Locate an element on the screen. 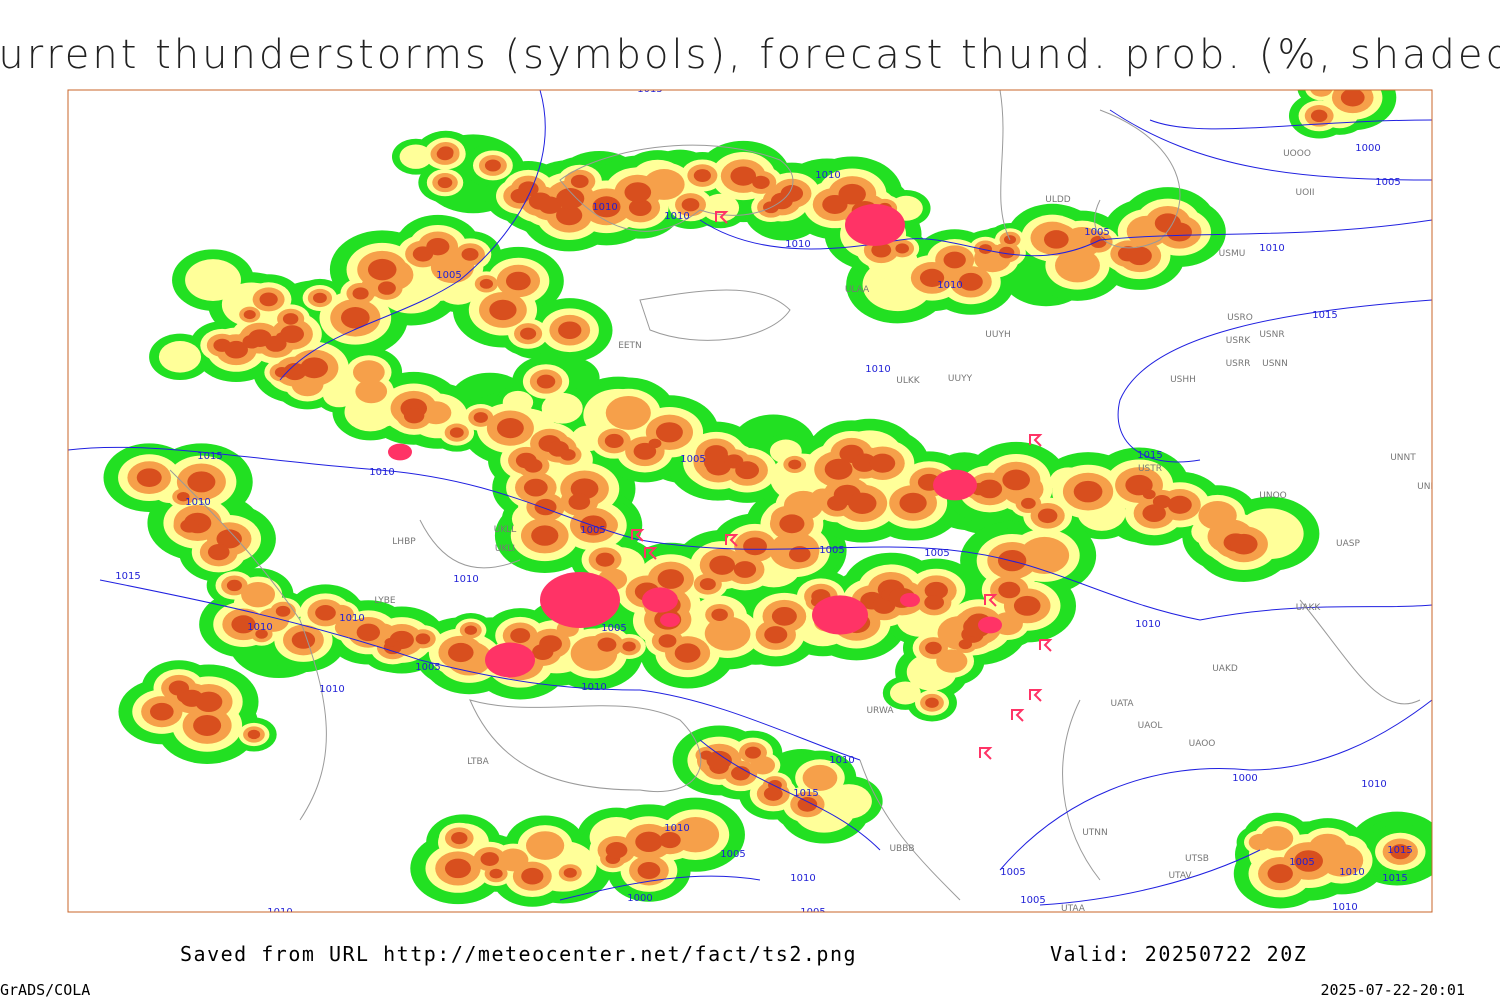  station-label: USNR is located at coordinates (1271, 335).